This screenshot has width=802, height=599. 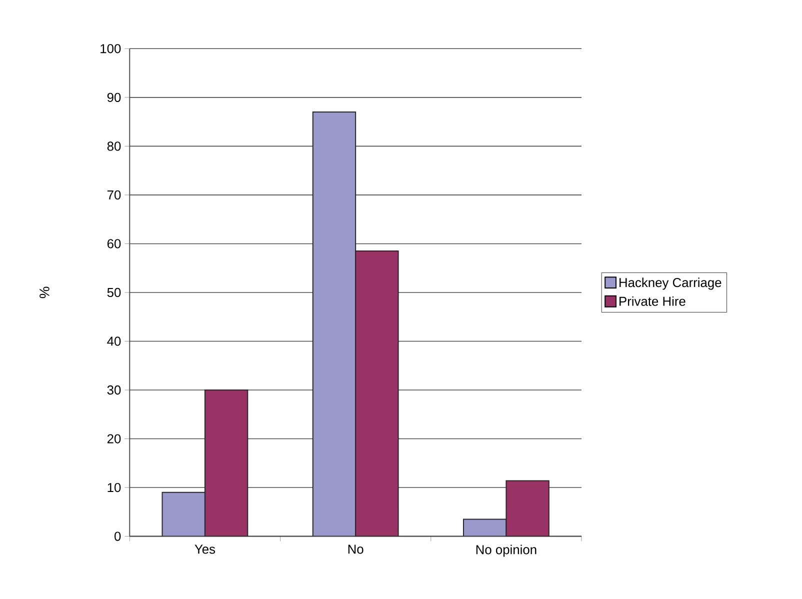 I want to click on y-tick-label: 10, so click(x=114, y=487).